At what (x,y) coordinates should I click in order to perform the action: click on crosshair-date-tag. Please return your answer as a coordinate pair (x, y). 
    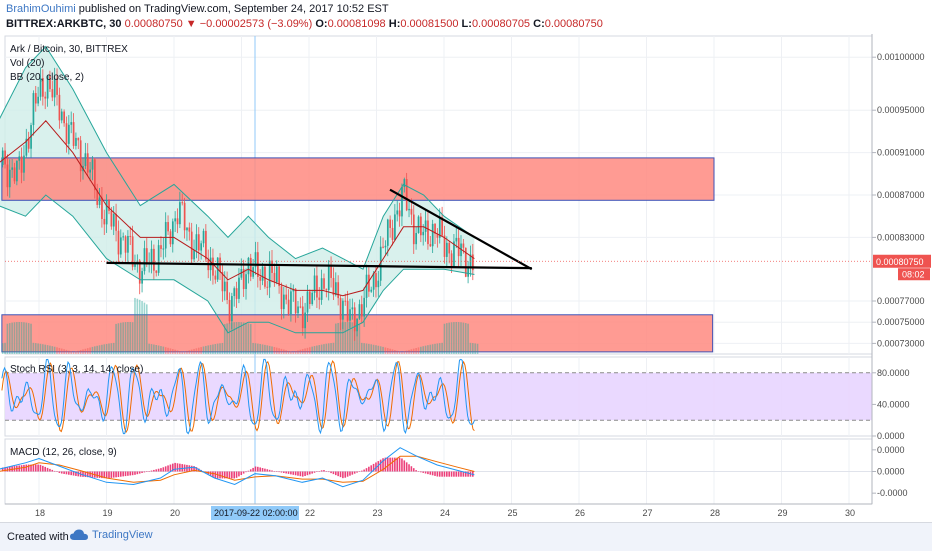
    Looking at the image, I should click on (255, 513).